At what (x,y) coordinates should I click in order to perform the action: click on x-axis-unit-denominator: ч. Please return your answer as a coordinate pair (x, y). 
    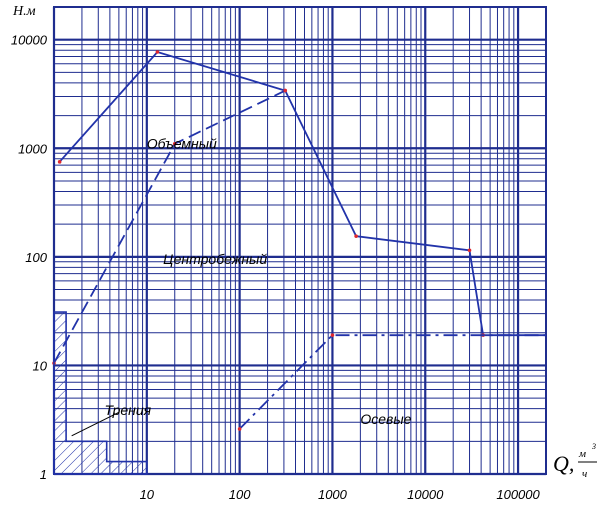
    Looking at the image, I should click on (584, 474).